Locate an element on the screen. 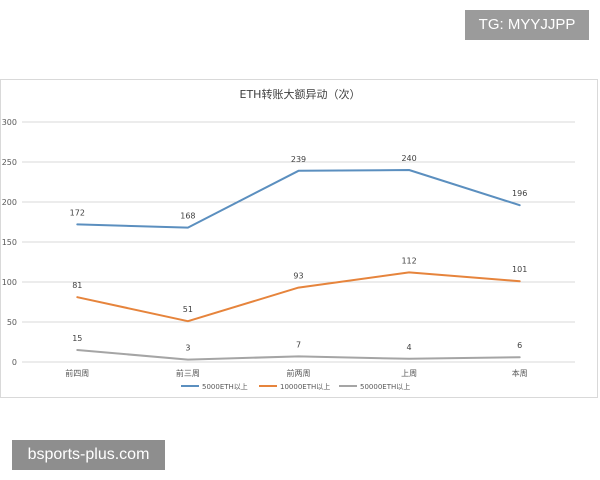  chart-title: ETH转账大额异动（次） is located at coordinates (300, 94).